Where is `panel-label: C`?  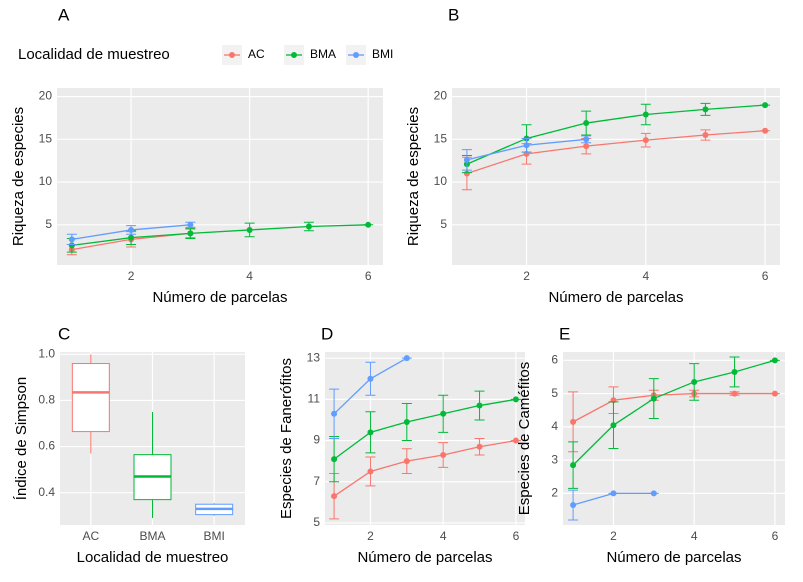 panel-label: C is located at coordinates (64, 333).